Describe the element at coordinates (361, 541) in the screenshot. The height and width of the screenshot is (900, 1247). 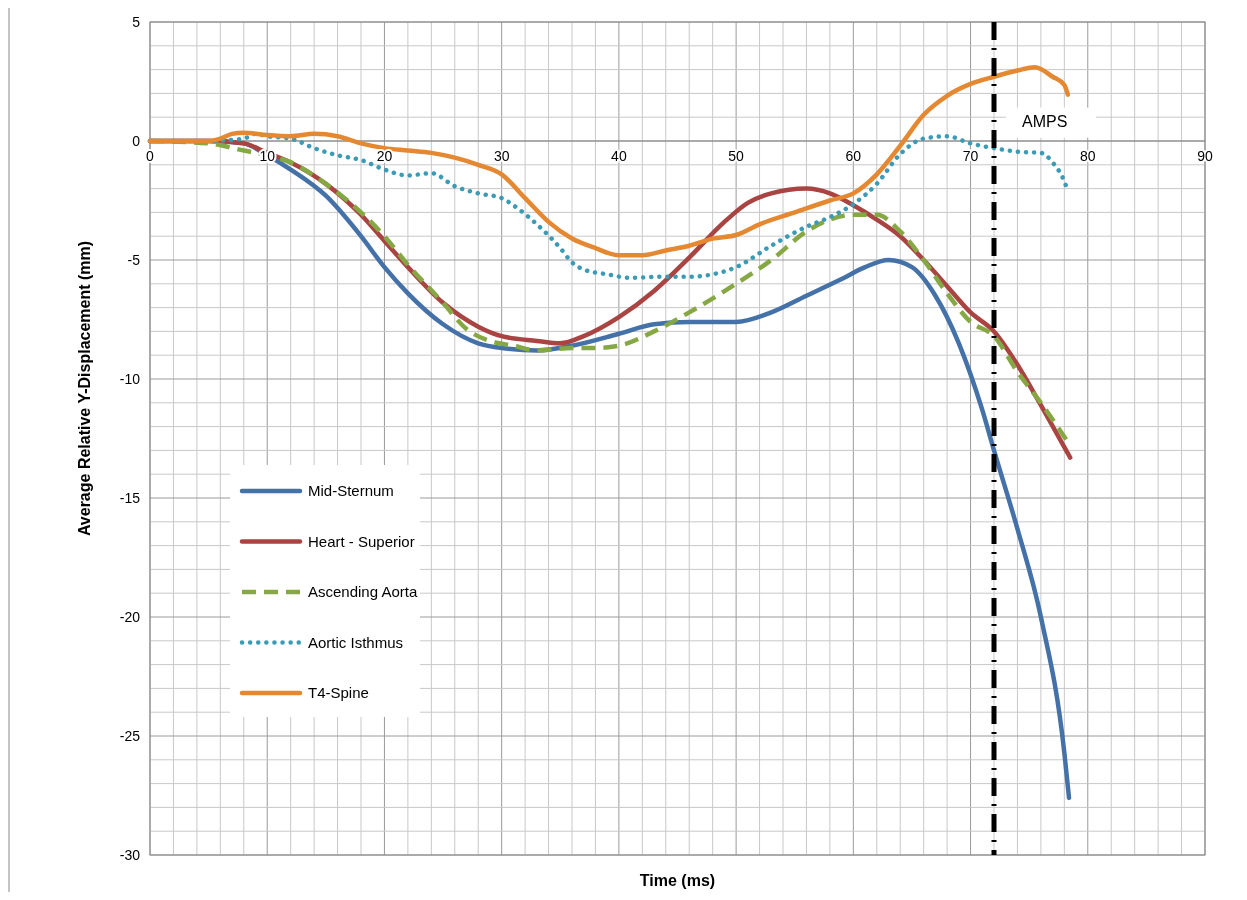
I see `legend-label: Heart - Superior` at that location.